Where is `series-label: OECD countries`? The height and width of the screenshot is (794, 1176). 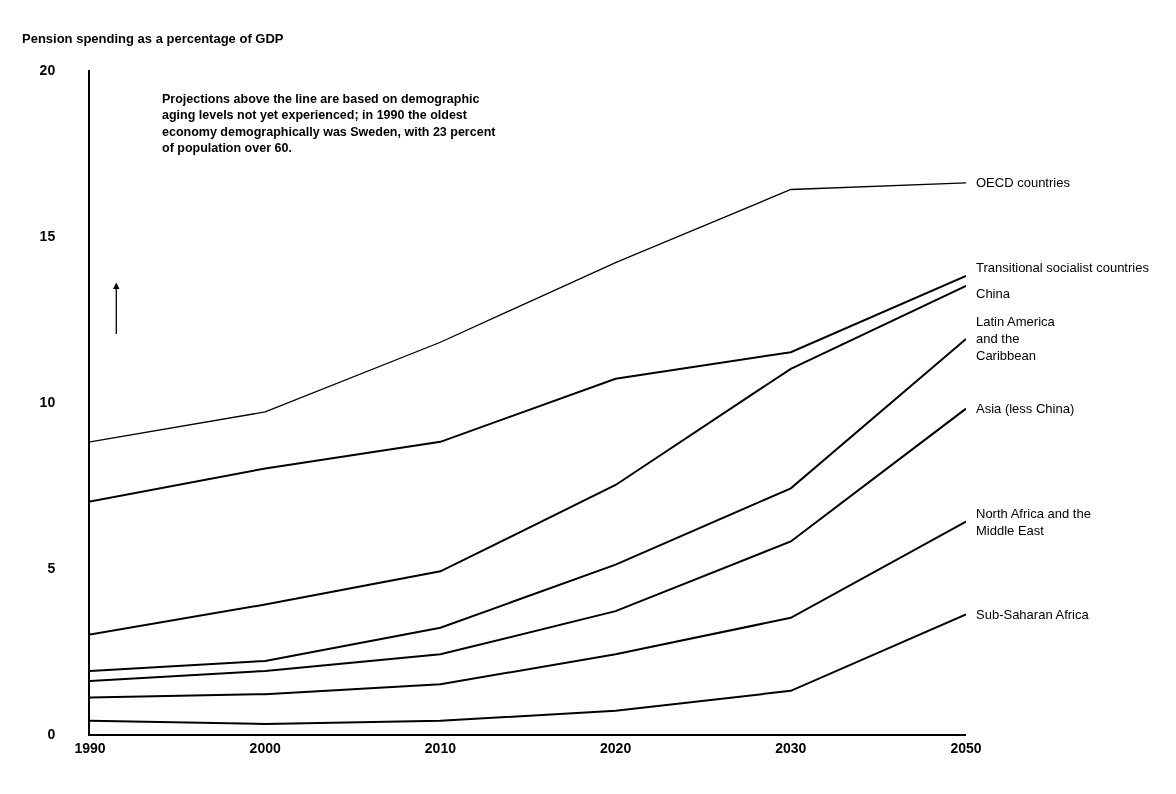
series-label: OECD countries is located at coordinates (1023, 182).